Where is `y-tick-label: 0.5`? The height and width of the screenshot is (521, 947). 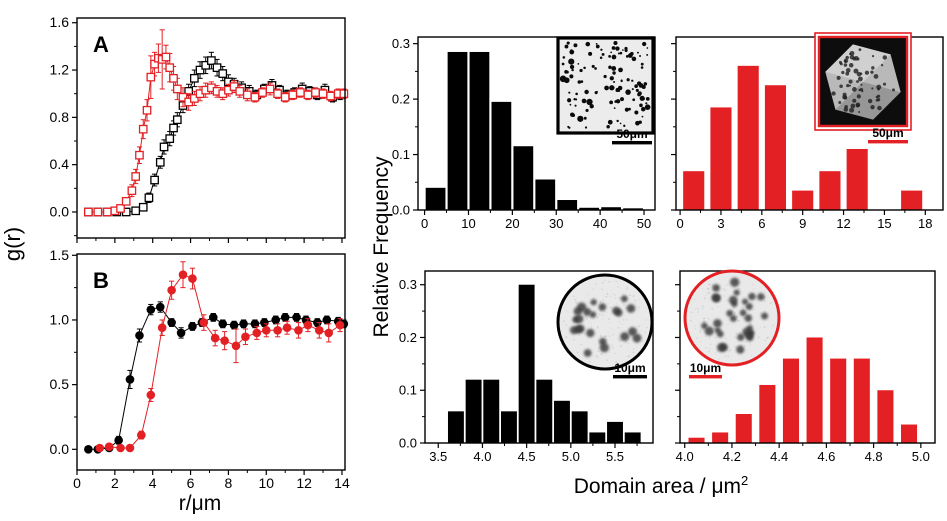 y-tick-label: 0.5 is located at coordinates (60, 384).